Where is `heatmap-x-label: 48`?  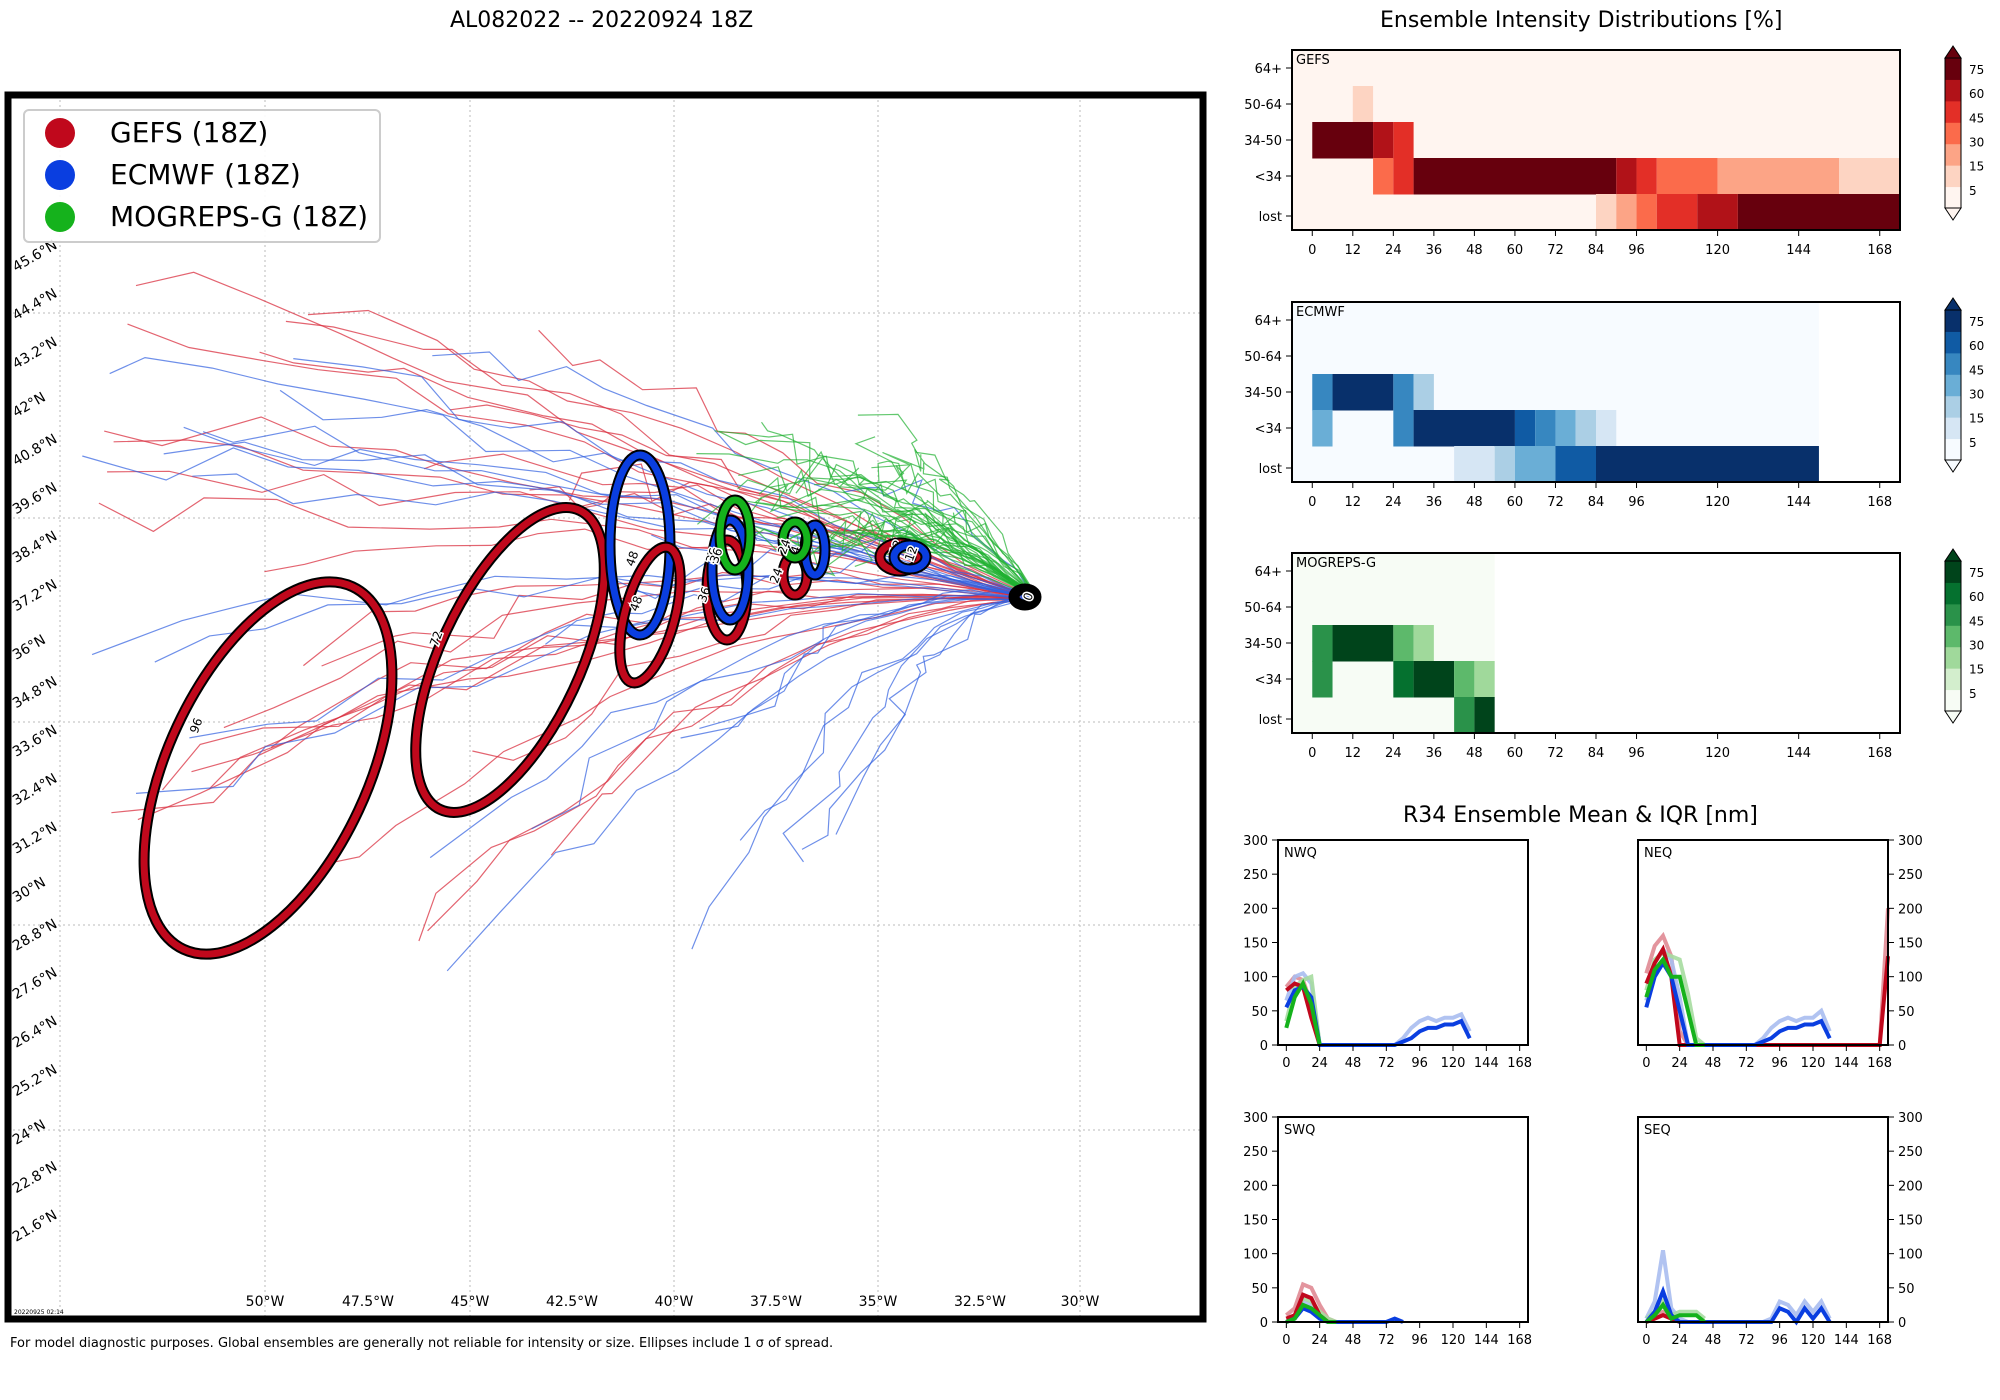 heatmap-x-label: 48 is located at coordinates (1474, 502).